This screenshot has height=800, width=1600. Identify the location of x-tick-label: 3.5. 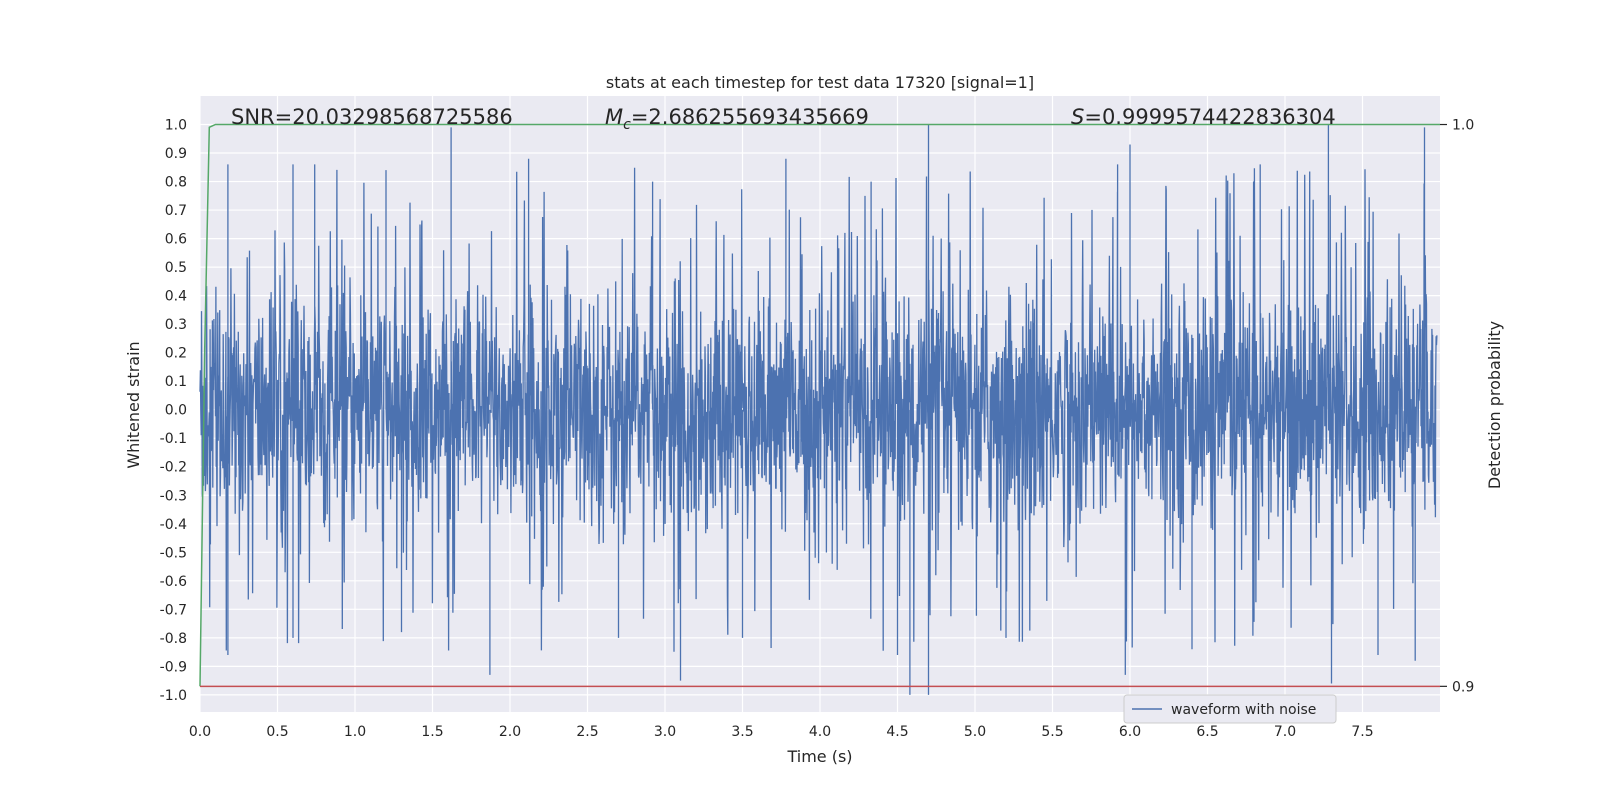
(742, 732).